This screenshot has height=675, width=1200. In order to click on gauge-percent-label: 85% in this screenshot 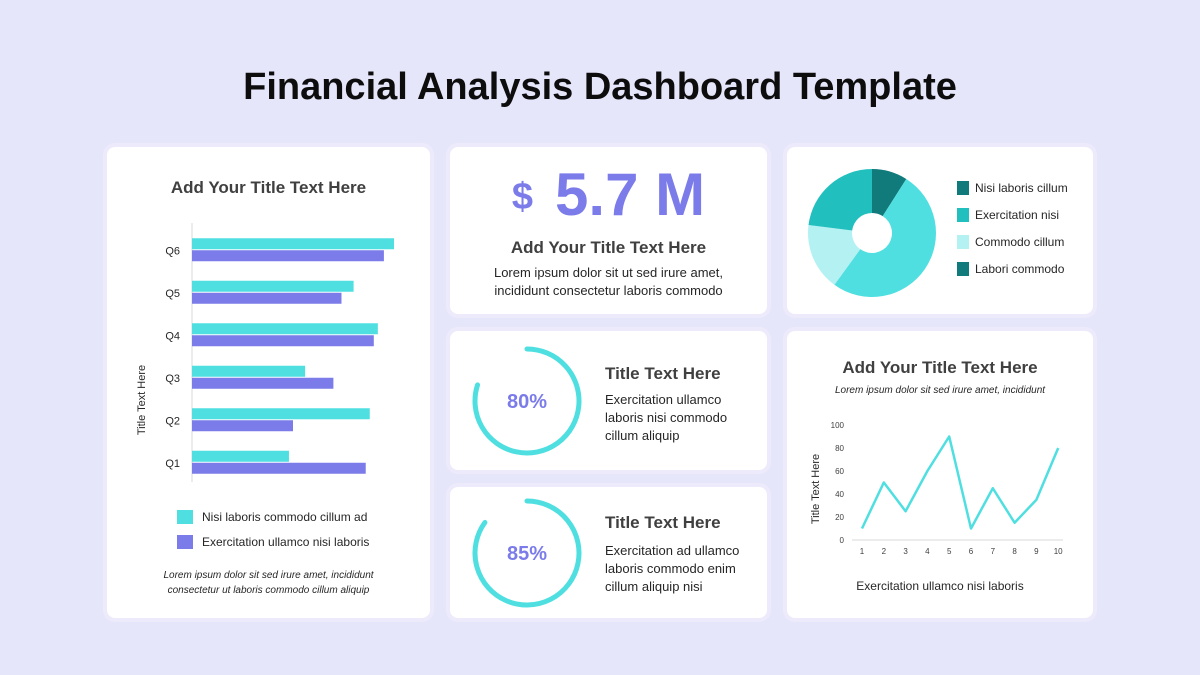, I will do `click(527, 554)`.